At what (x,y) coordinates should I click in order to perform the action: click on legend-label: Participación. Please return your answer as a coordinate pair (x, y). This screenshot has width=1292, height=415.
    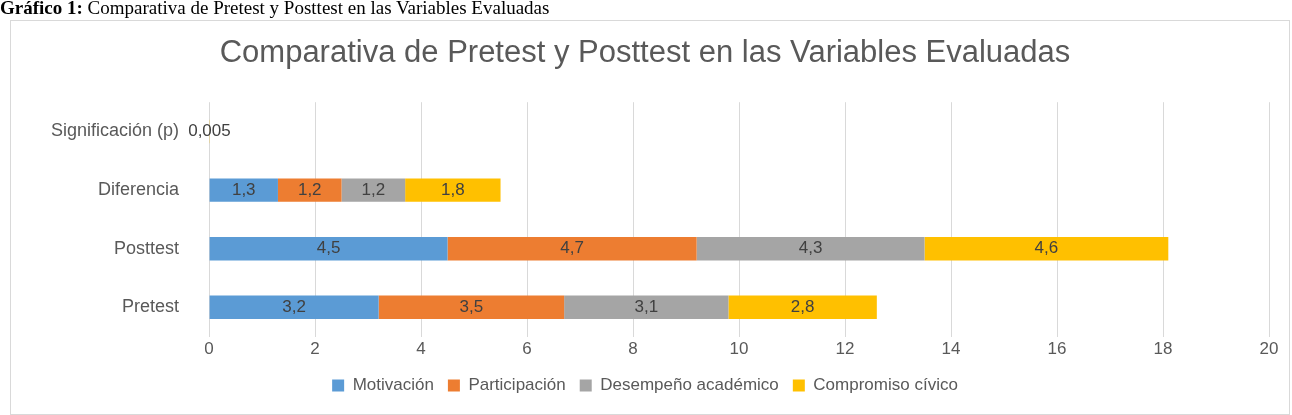
    Looking at the image, I should click on (517, 385).